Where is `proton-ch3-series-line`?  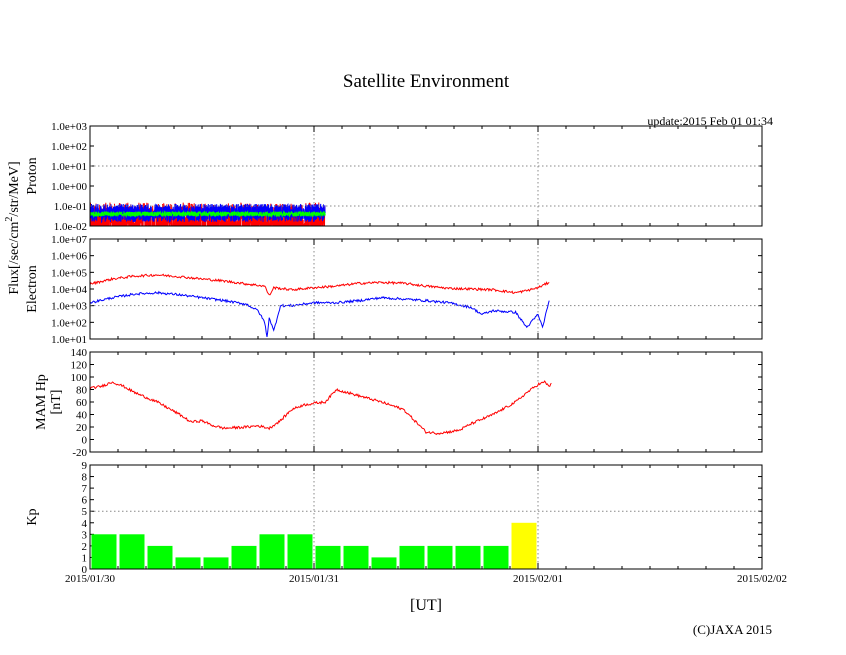
proton-ch3-series-line is located at coordinates (208, 214).